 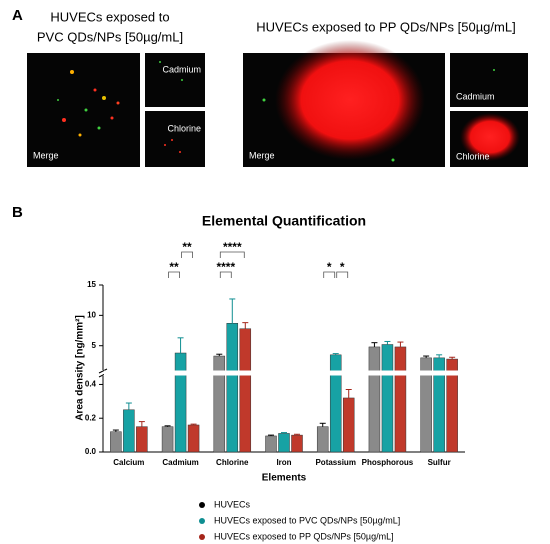 I want to click on x-axis-title: Elements, so click(x=284, y=478).